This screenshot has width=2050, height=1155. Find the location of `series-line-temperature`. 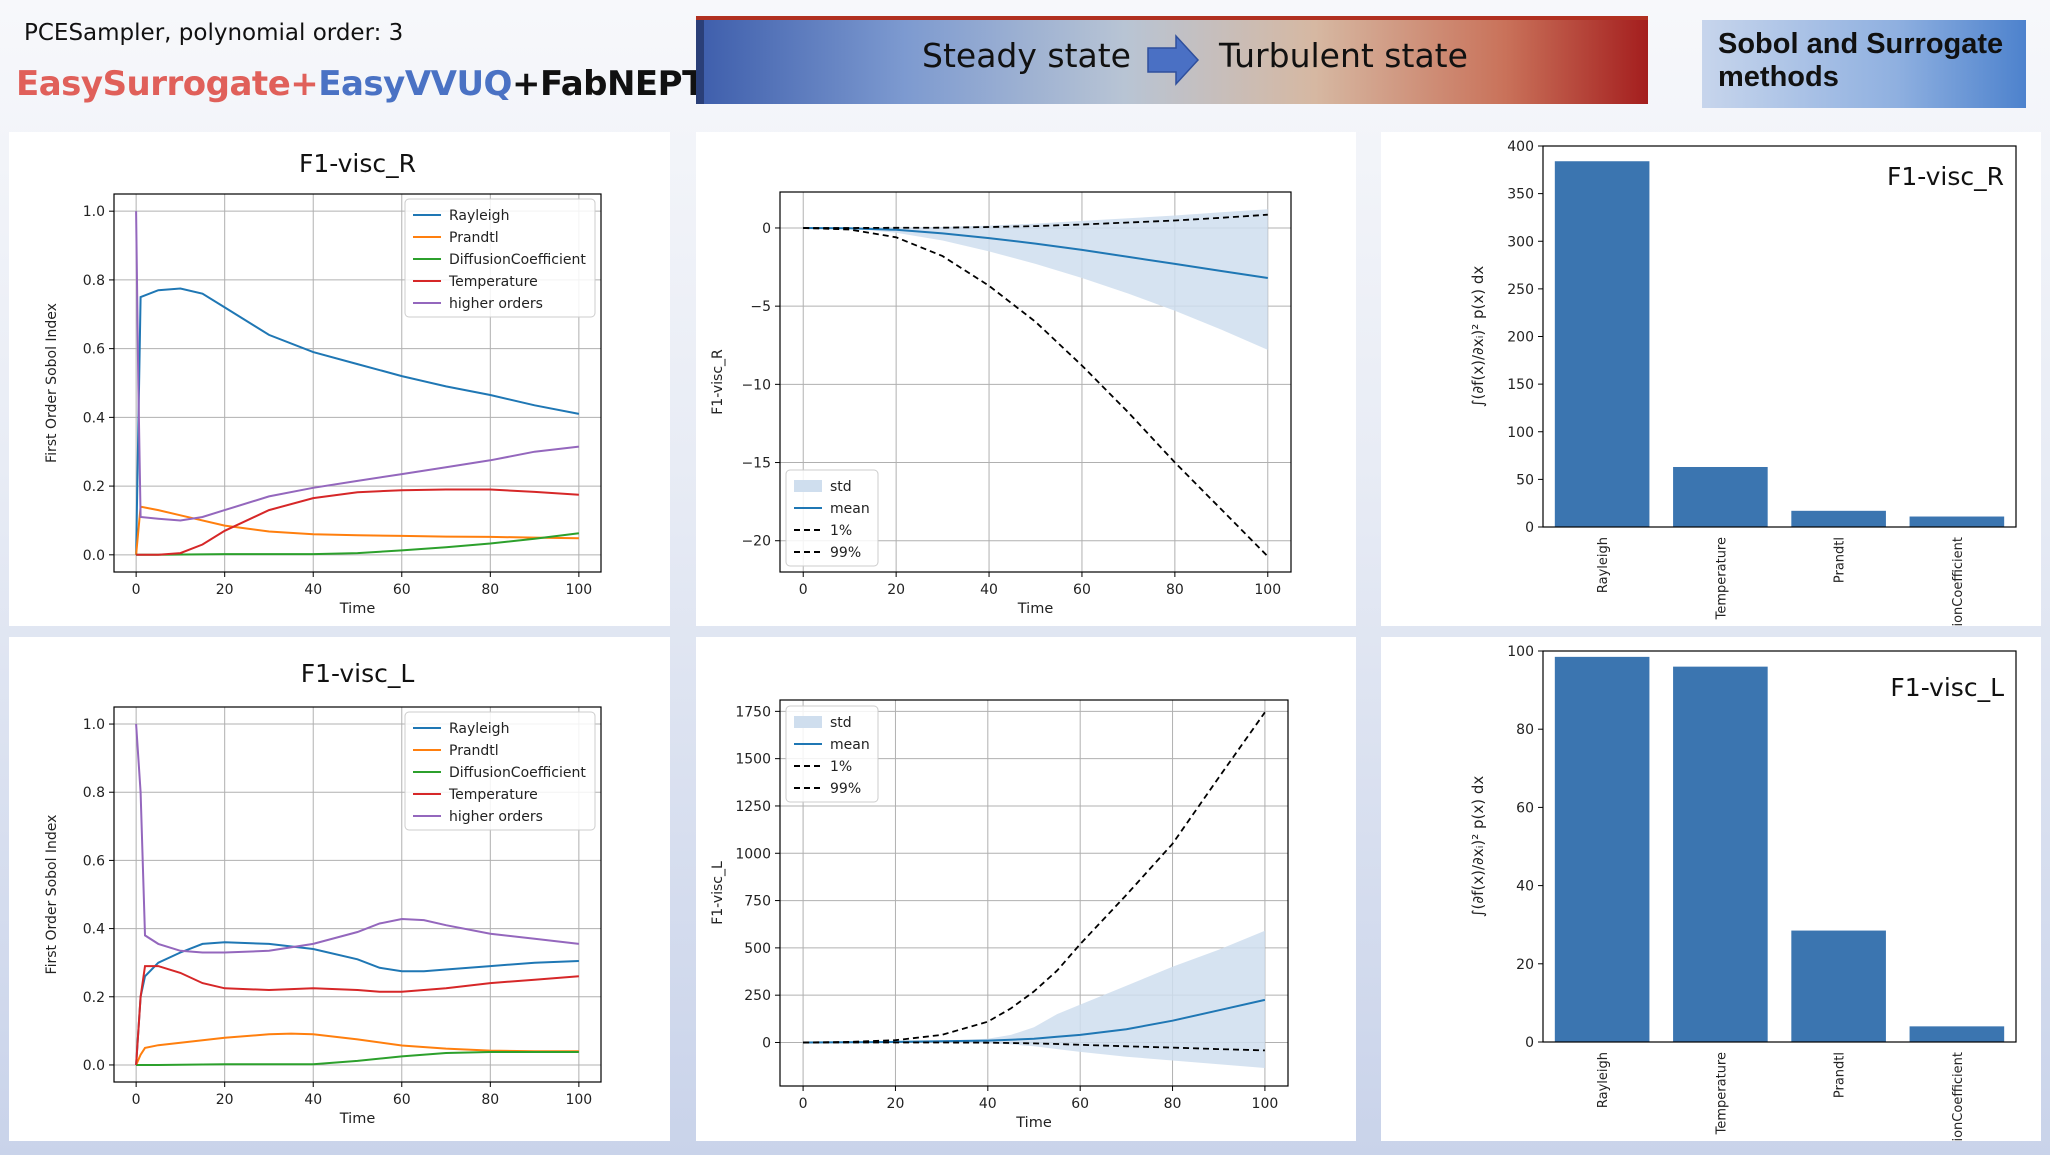

series-line-temperature is located at coordinates (357, 522).